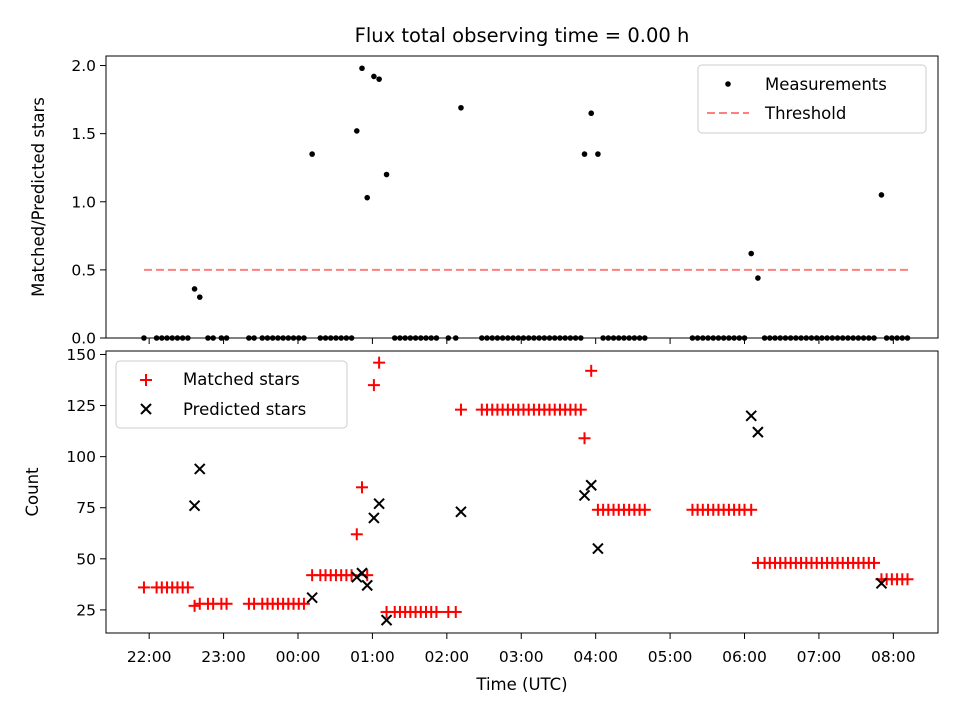 The image size is (960, 720). I want to click on top-x-axis-ticks, so click(521, 341).